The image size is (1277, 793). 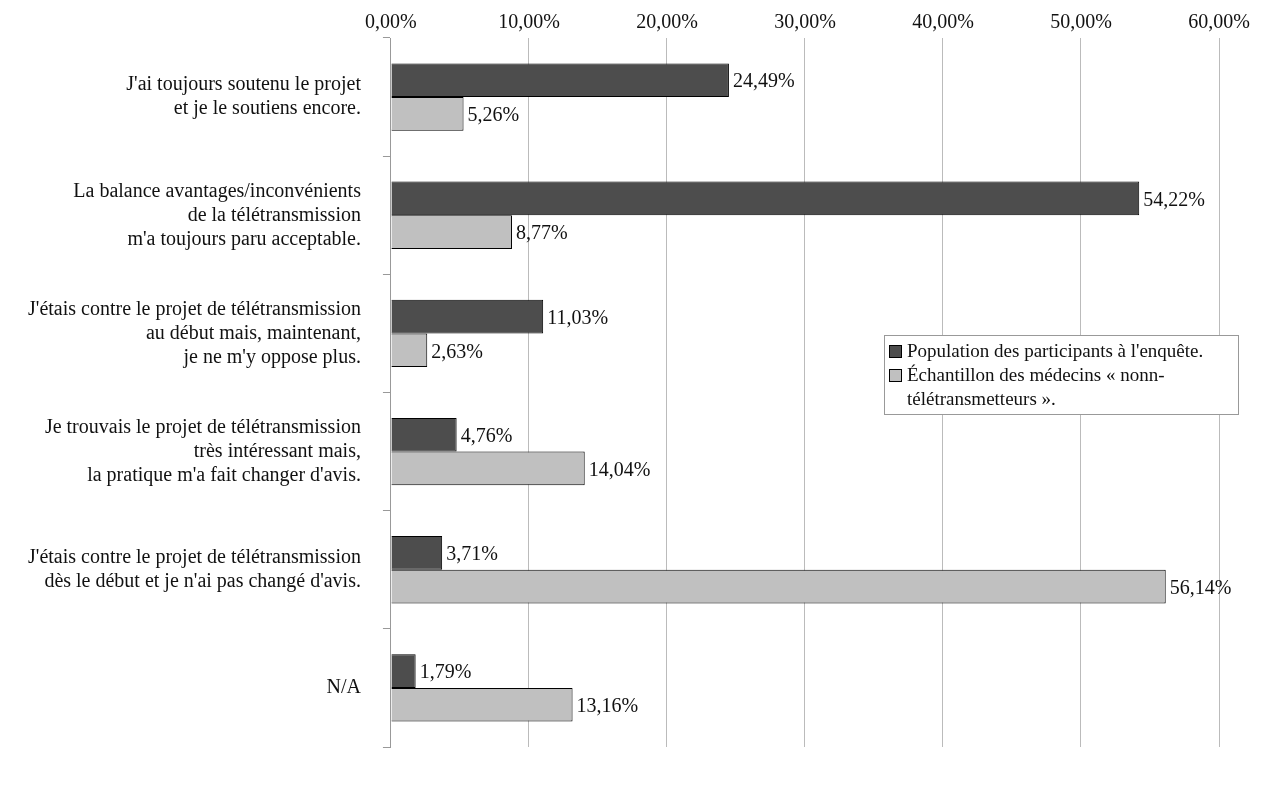 What do you see at coordinates (1036, 387) in the screenshot?
I see `legend-label: Échantillon des médecins « nonn-télétransmetteurs ».` at bounding box center [1036, 387].